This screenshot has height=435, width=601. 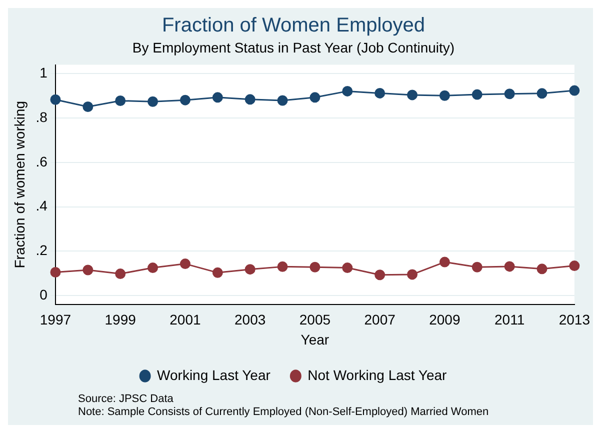 What do you see at coordinates (574, 320) in the screenshot?
I see `x-tick-label: 2013` at bounding box center [574, 320].